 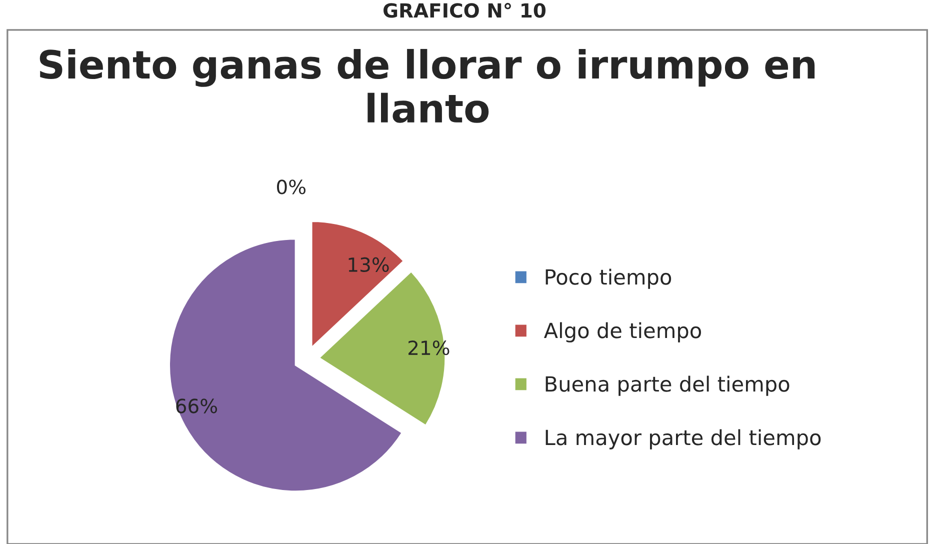 I want to click on chart-title: Siento ganas de llorar o irrumpo en llanto, so click(x=427, y=85).